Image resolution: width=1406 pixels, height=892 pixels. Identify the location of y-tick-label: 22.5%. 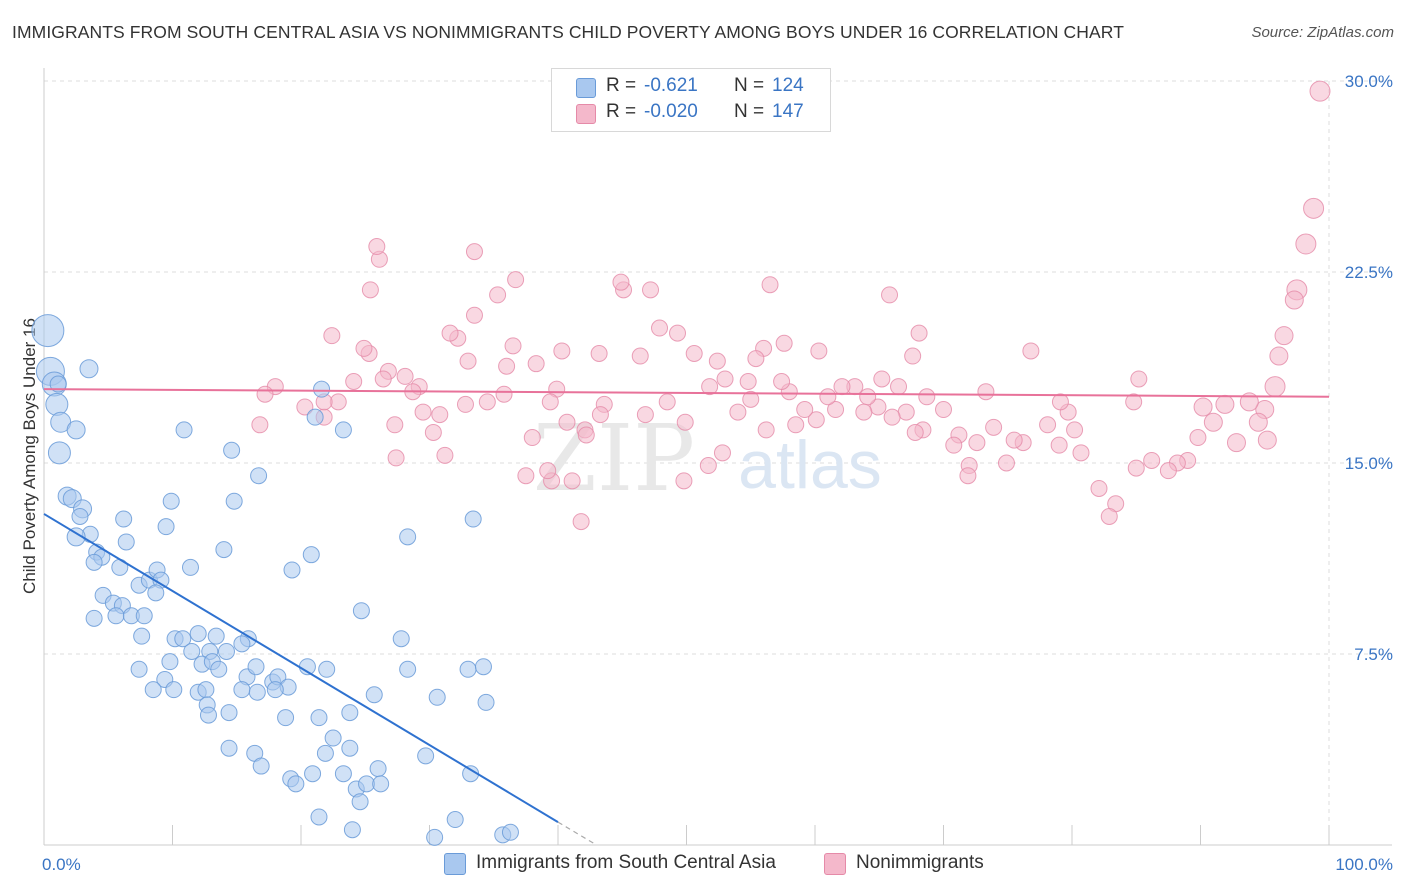
(1369, 272).